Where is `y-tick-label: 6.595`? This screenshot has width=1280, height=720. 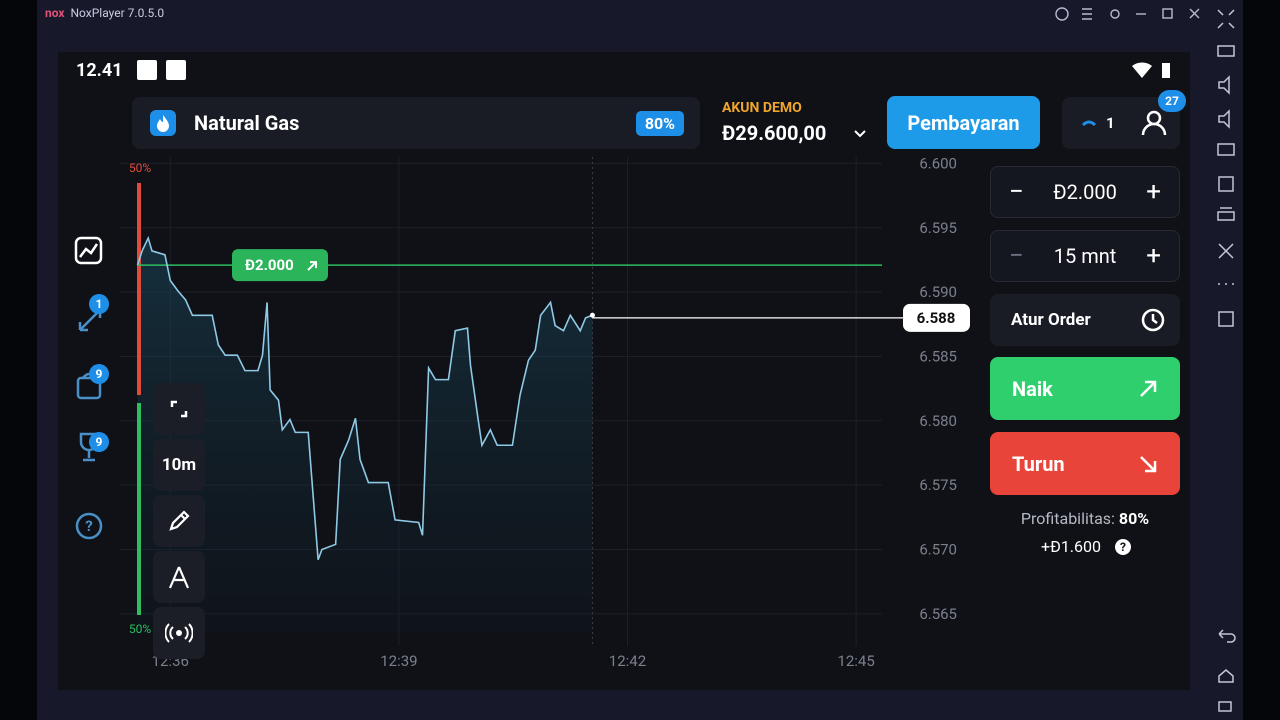 y-tick-label: 6.595 is located at coordinates (938, 228).